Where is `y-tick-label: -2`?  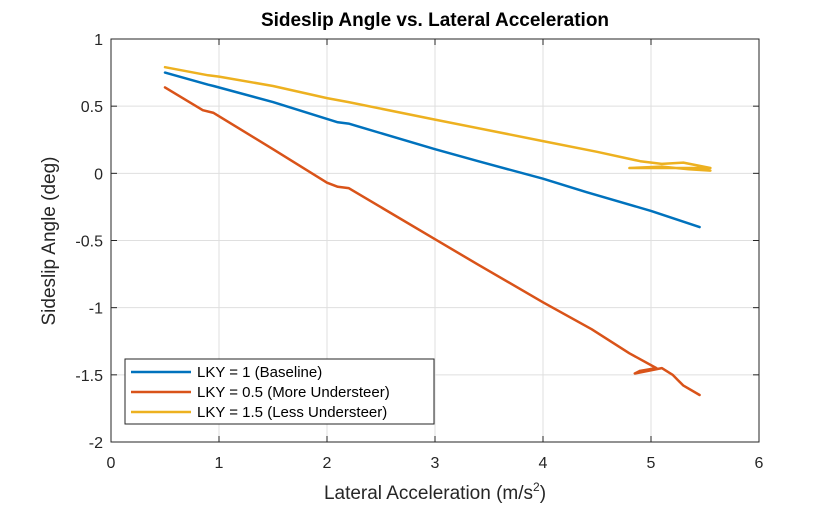
y-tick-label: -2 is located at coordinates (96, 443).